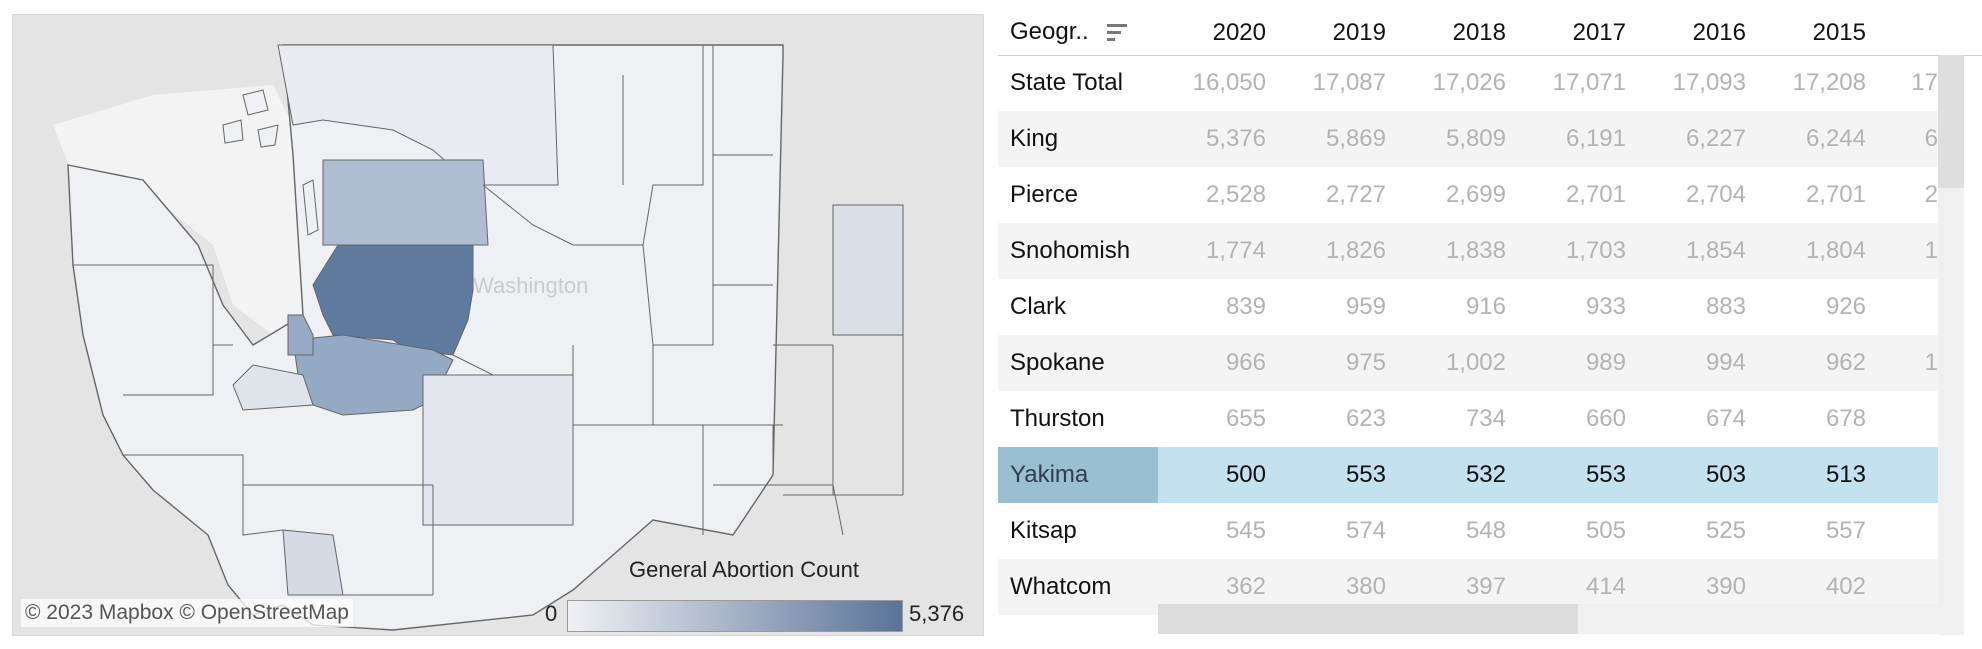  Describe the element at coordinates (1605, 586) in the screenshot. I see `cell: 414` at that location.